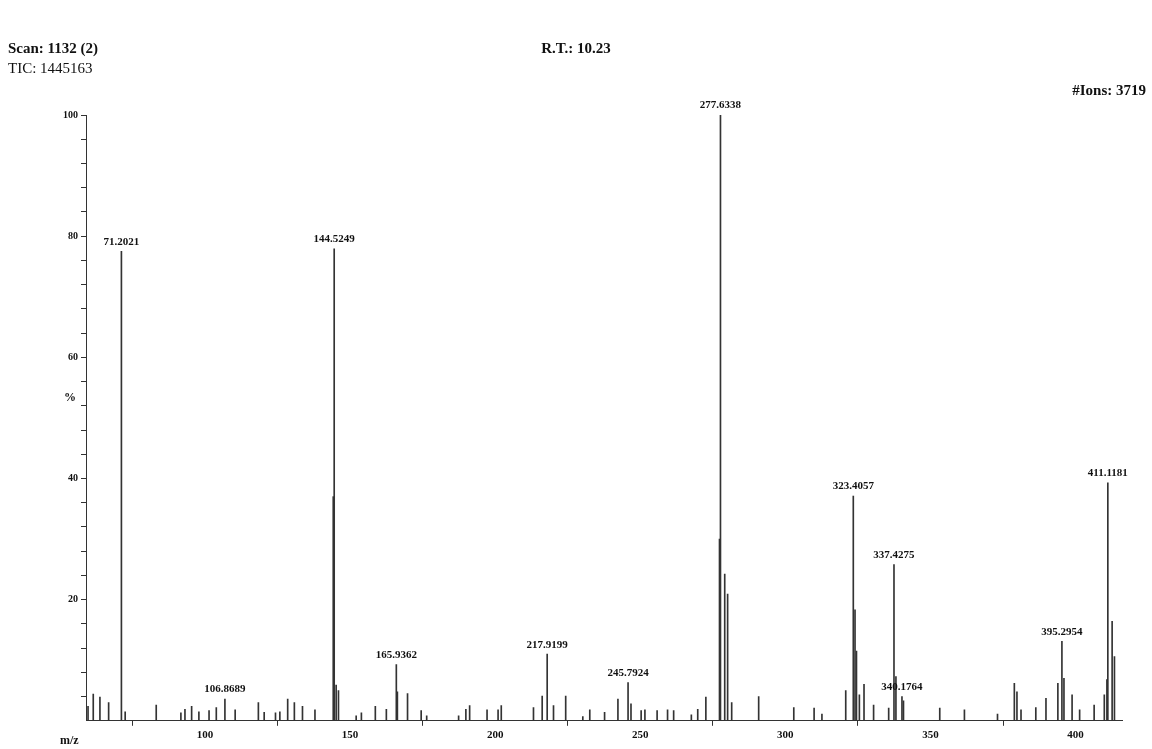  Describe the element at coordinates (70, 740) in the screenshot. I see `x-axis-title: m/z` at that location.